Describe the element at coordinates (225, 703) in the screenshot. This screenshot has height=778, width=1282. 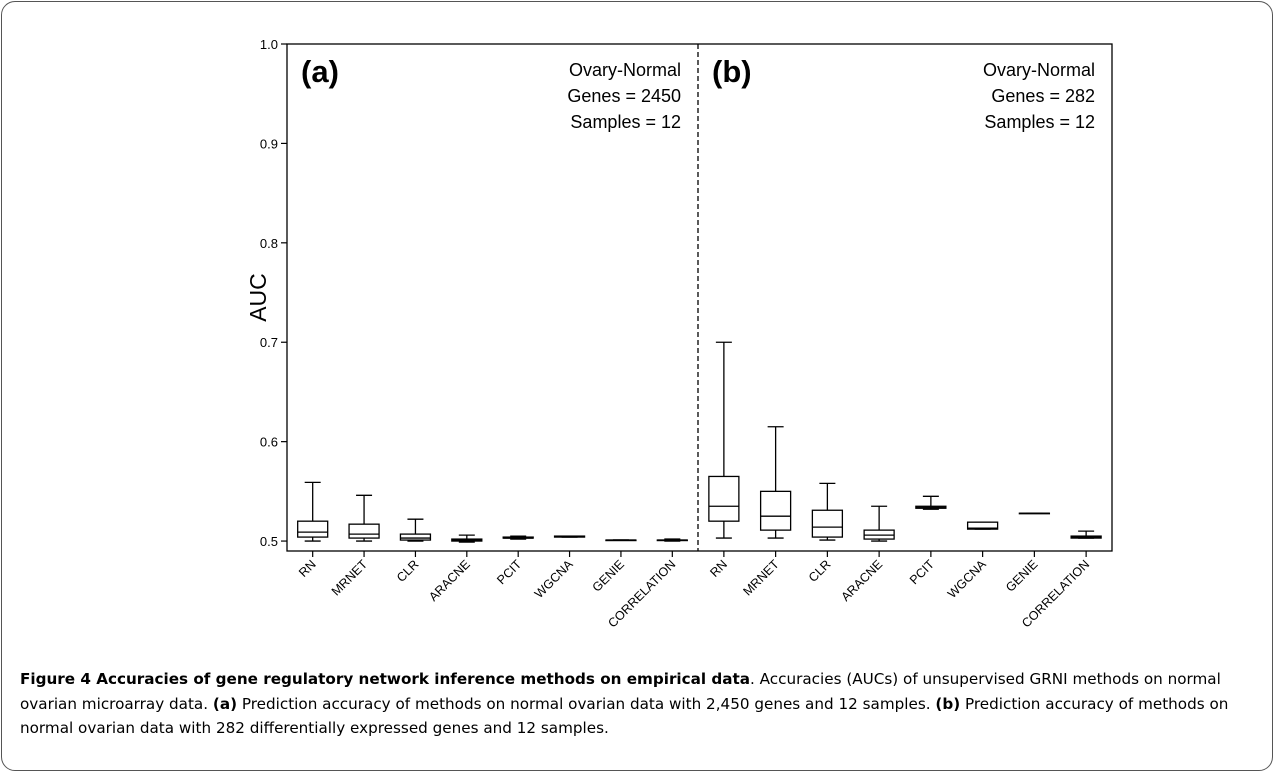
I see `caption-a-label: (a)` at that location.